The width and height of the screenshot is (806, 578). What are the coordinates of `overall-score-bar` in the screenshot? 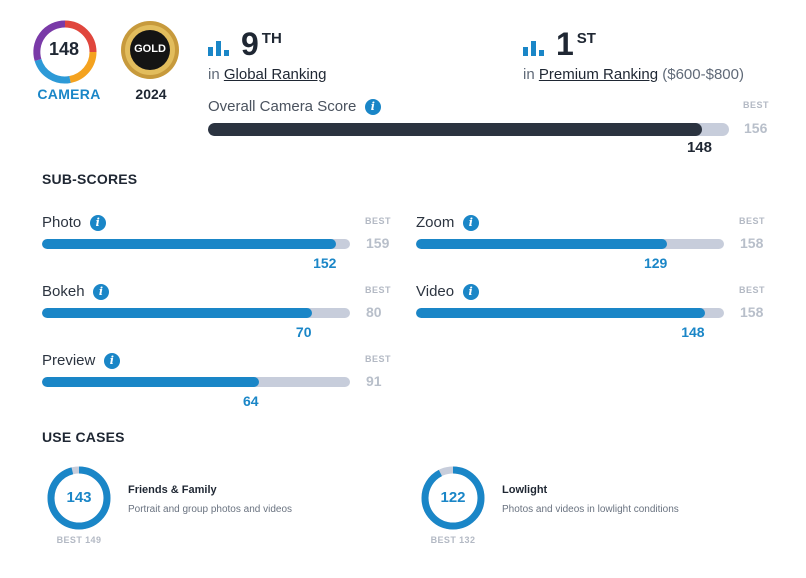 It's located at (468, 129).